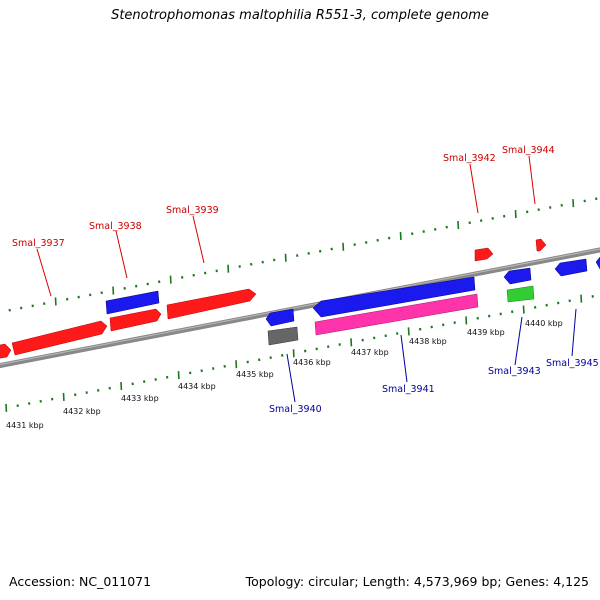 This screenshot has height=600, width=600. What do you see at coordinates (486, 332) in the screenshot?
I see `scale-label: 4439 kbp` at bounding box center [486, 332].